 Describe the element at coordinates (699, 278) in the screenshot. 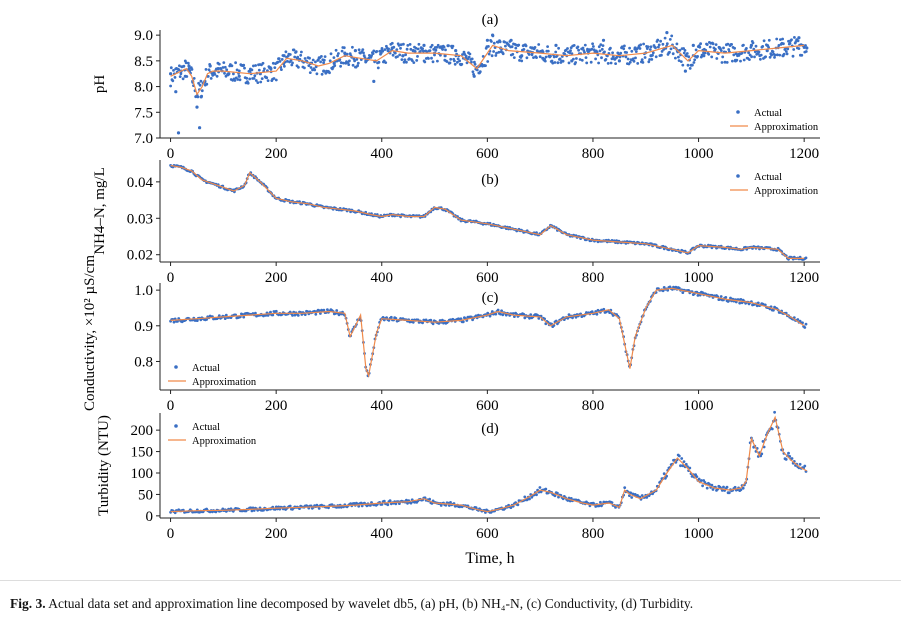

I see `x-tick-label: 1000` at that location.